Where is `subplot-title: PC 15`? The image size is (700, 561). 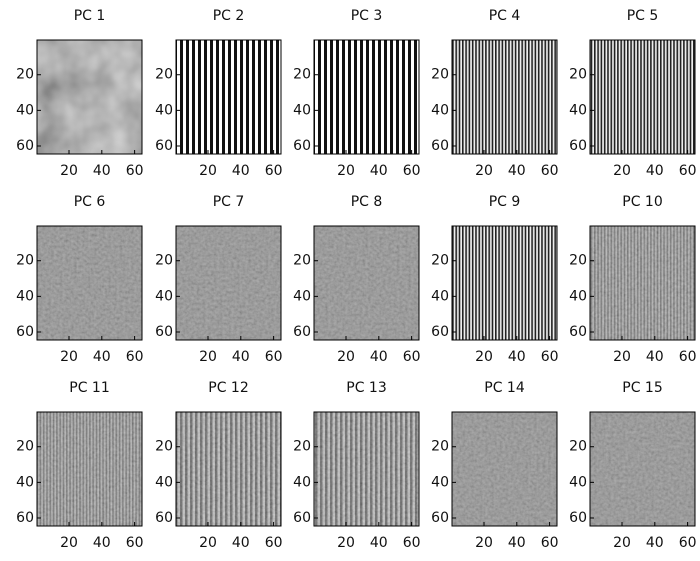 subplot-title: PC 15 is located at coordinates (642, 388).